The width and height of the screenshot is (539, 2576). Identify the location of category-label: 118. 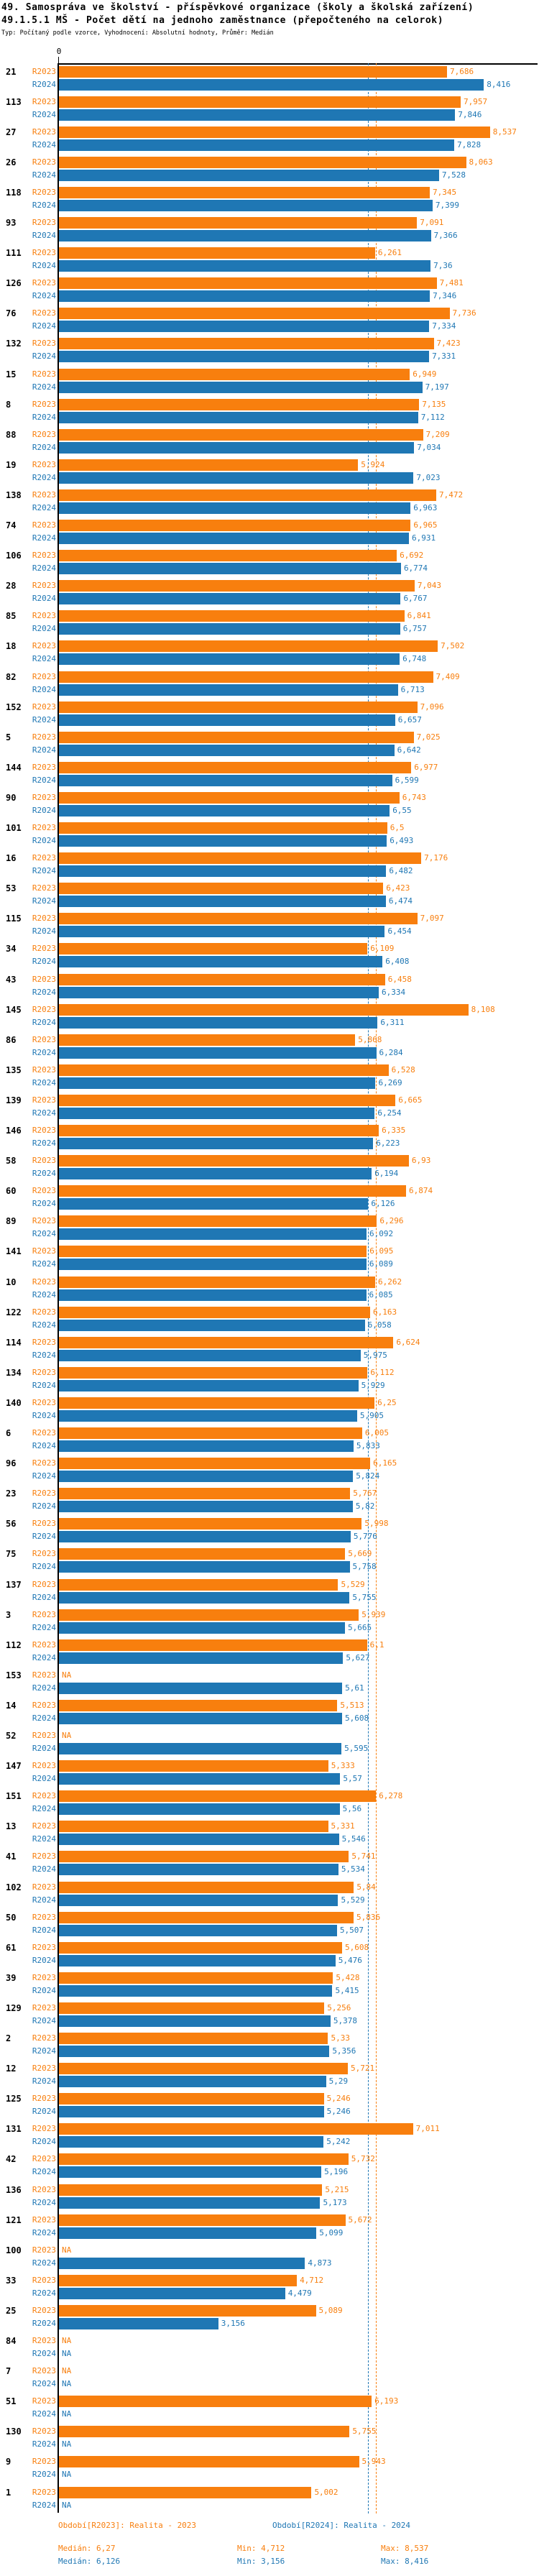
(14, 193).